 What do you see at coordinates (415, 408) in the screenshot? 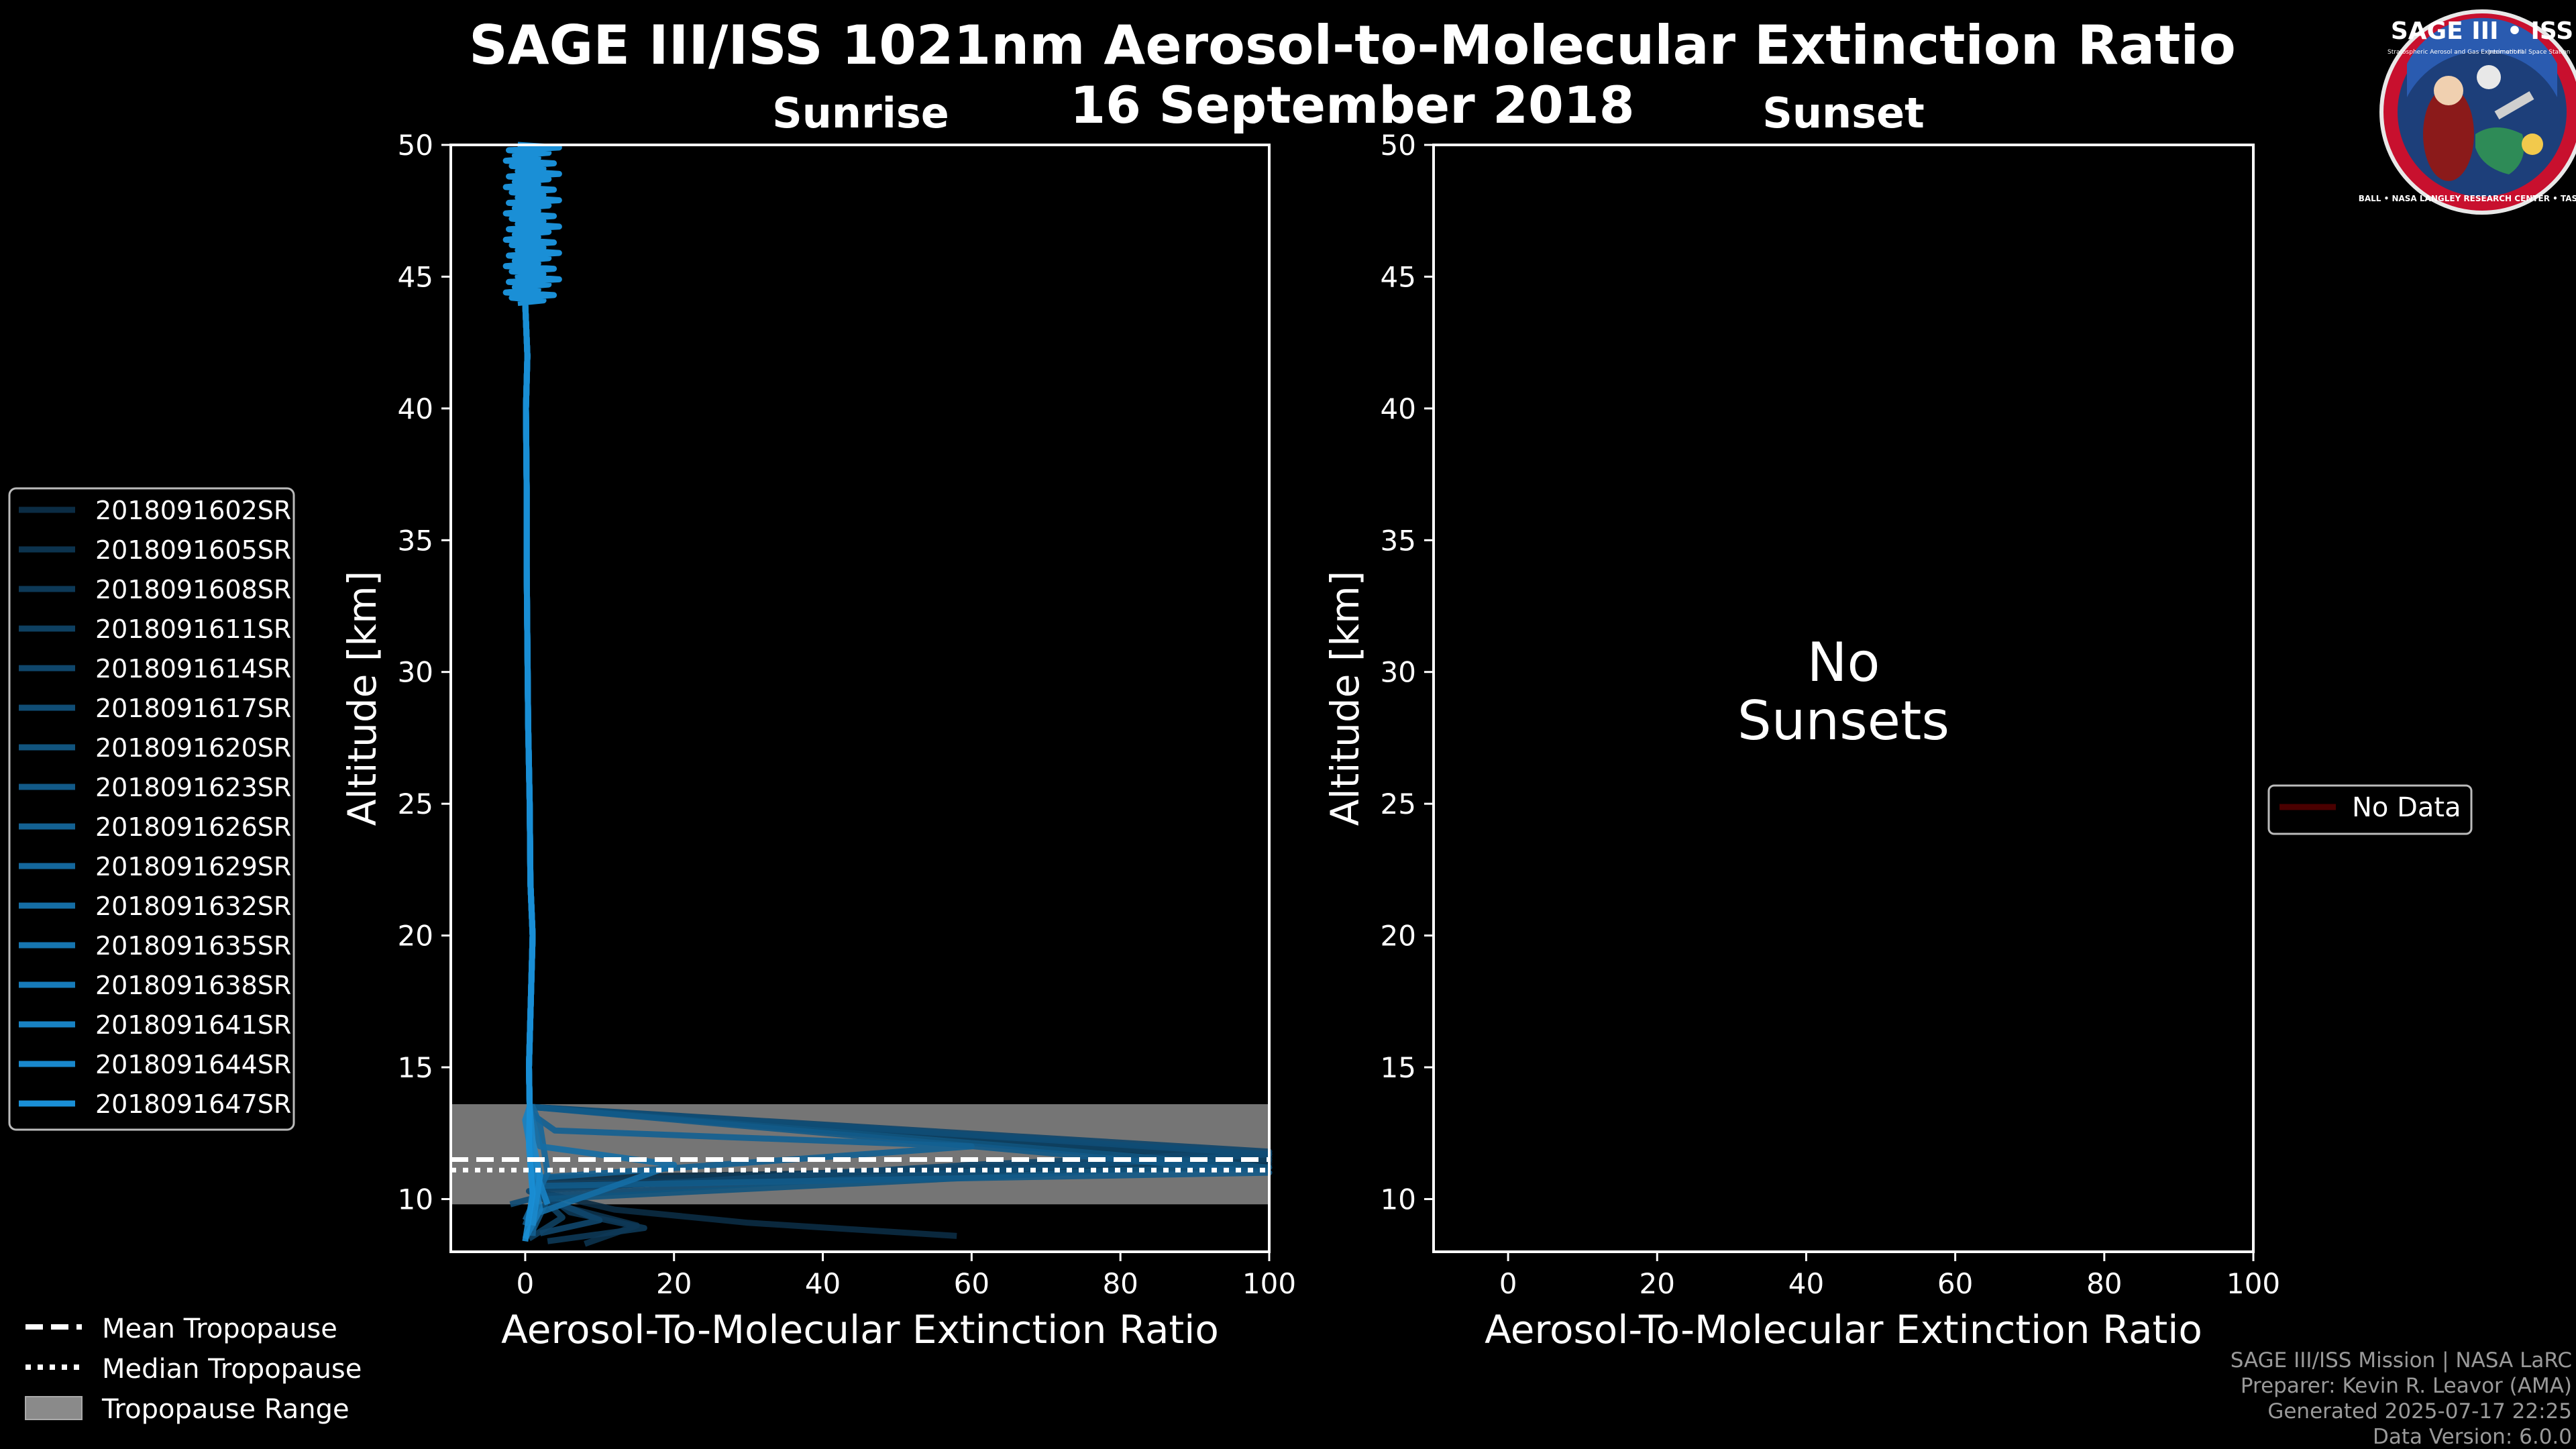
I see `sunrise-y-tick-label: 40` at bounding box center [415, 408].